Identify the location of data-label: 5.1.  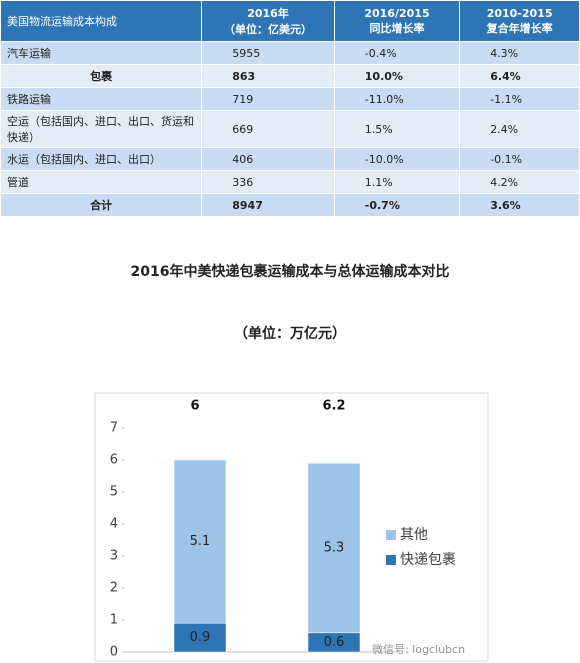
(200, 541).